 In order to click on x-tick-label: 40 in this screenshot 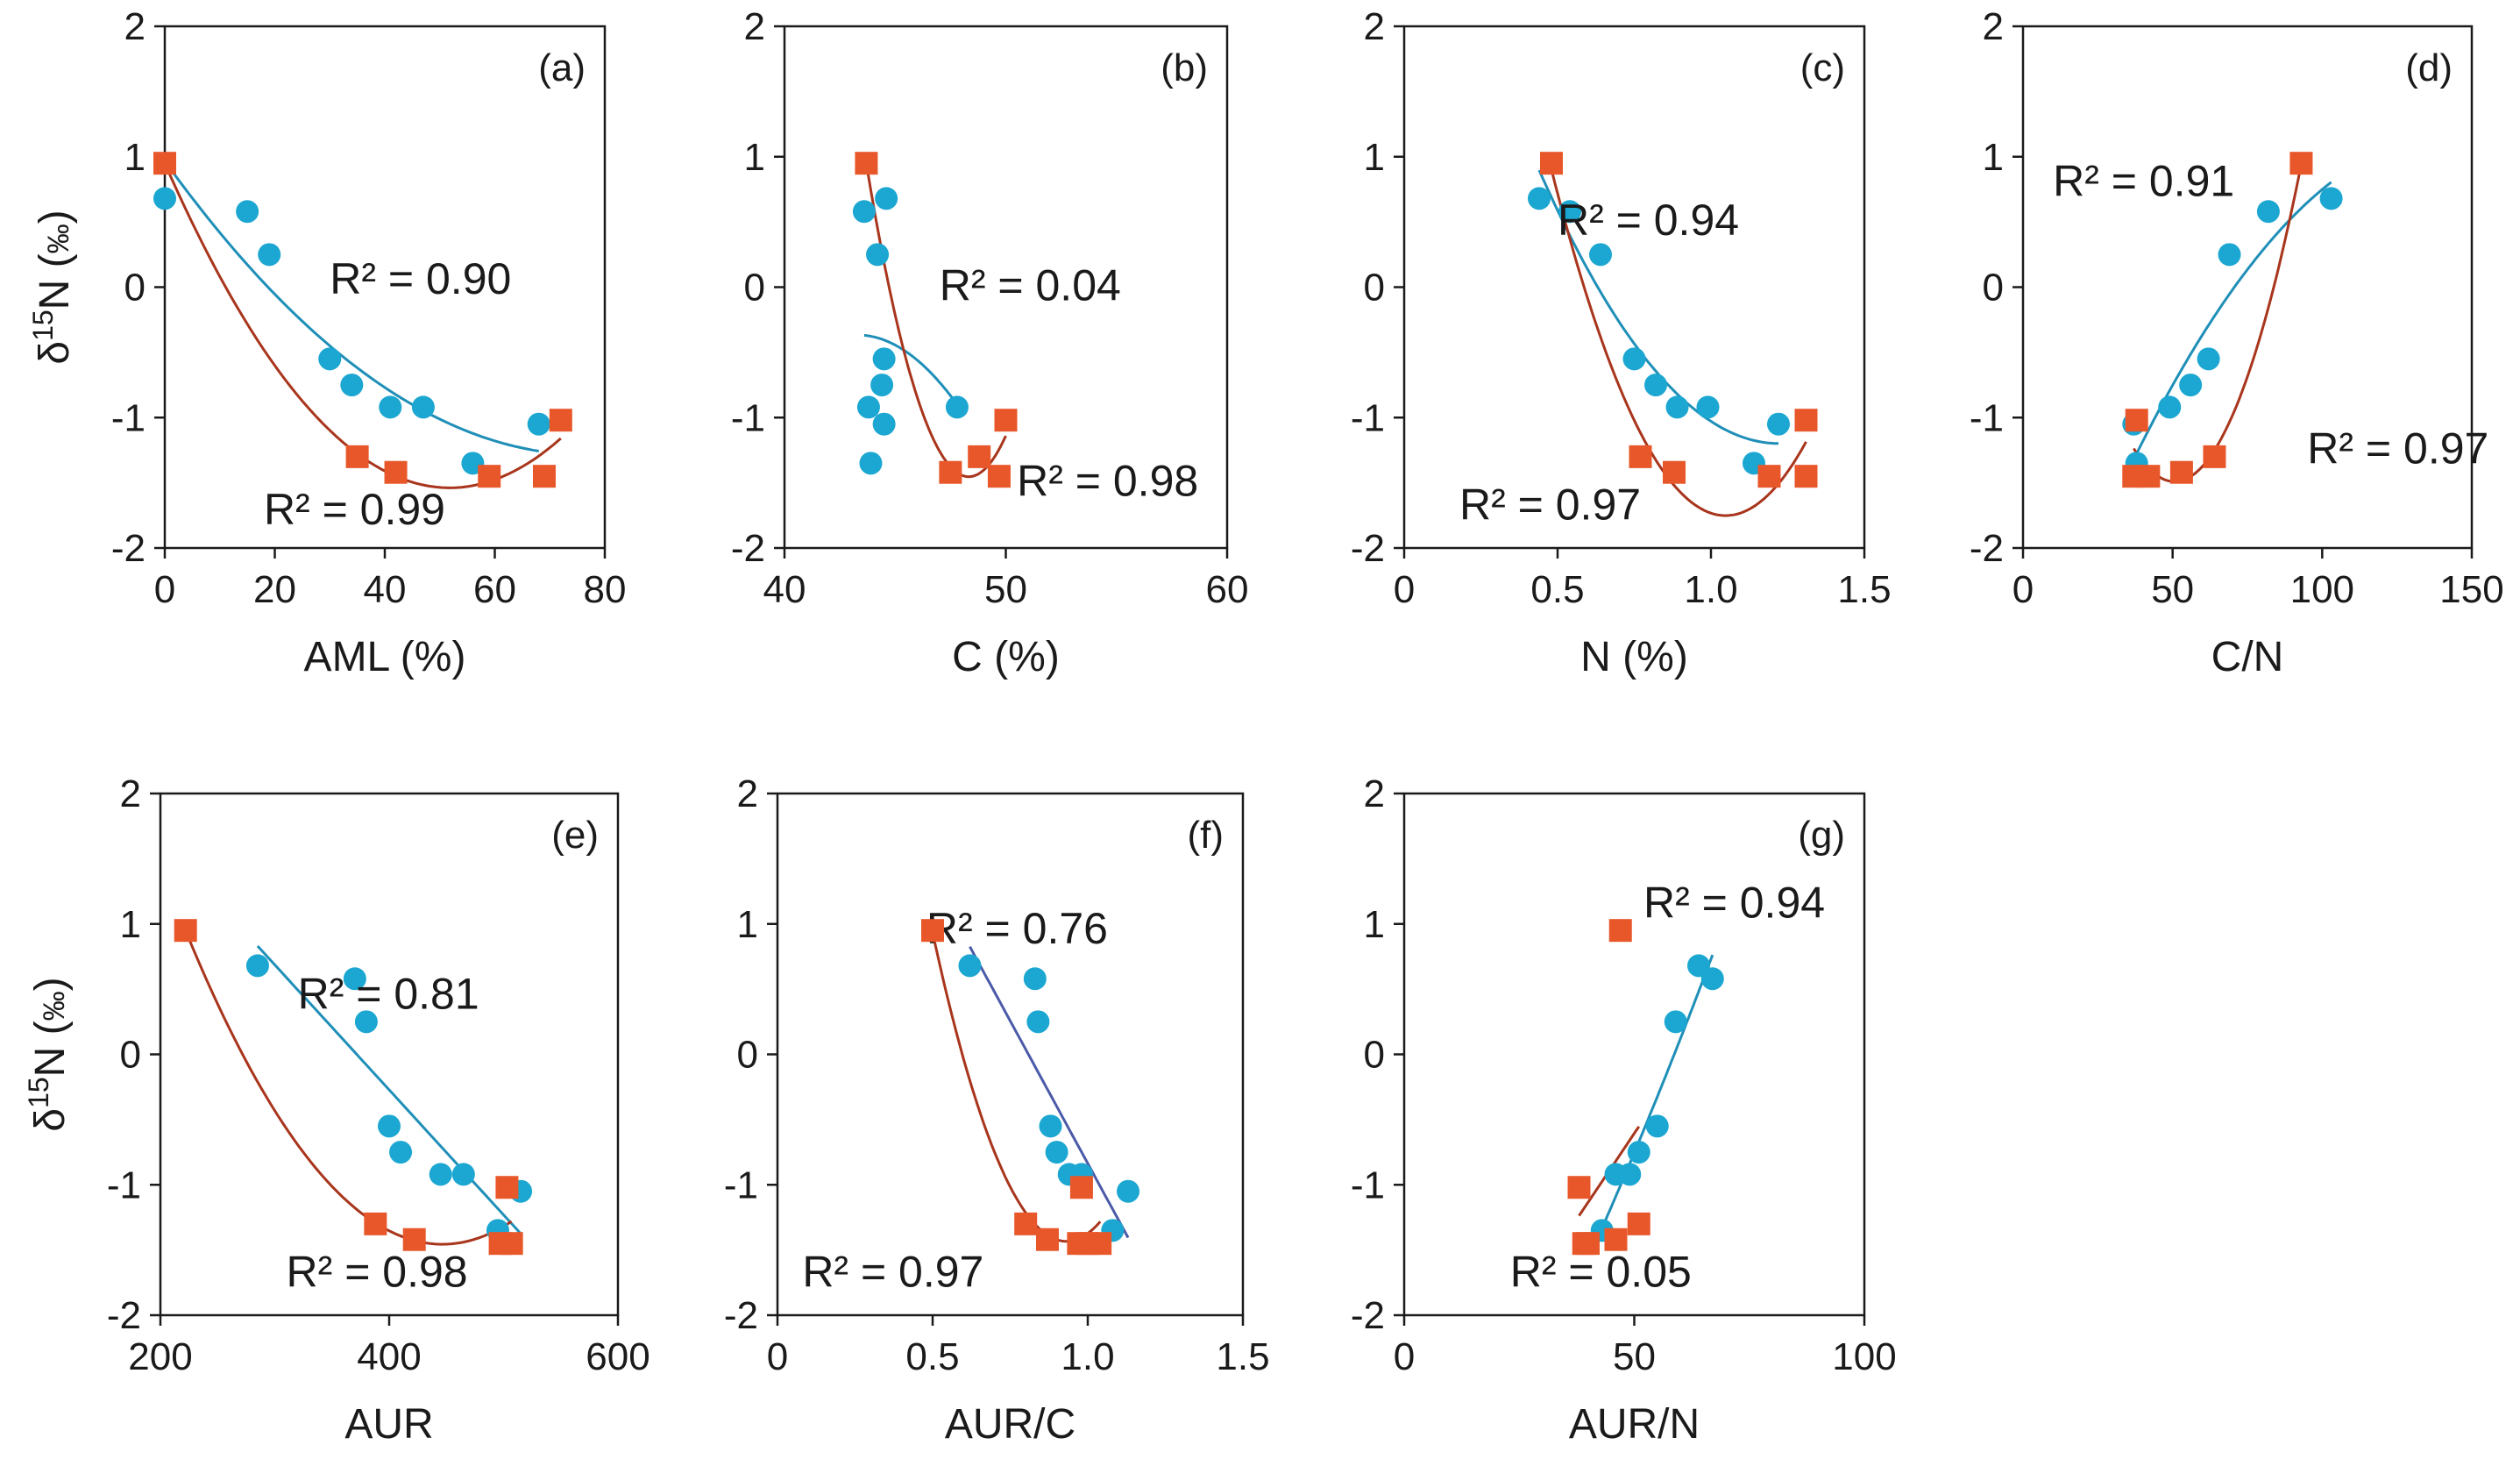, I will do `click(385, 589)`.